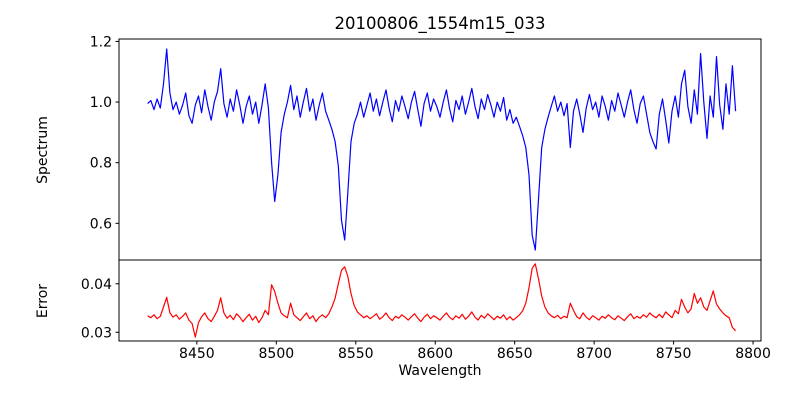  Describe the element at coordinates (674, 354) in the screenshot. I see `x-tick-label: 8750` at that location.